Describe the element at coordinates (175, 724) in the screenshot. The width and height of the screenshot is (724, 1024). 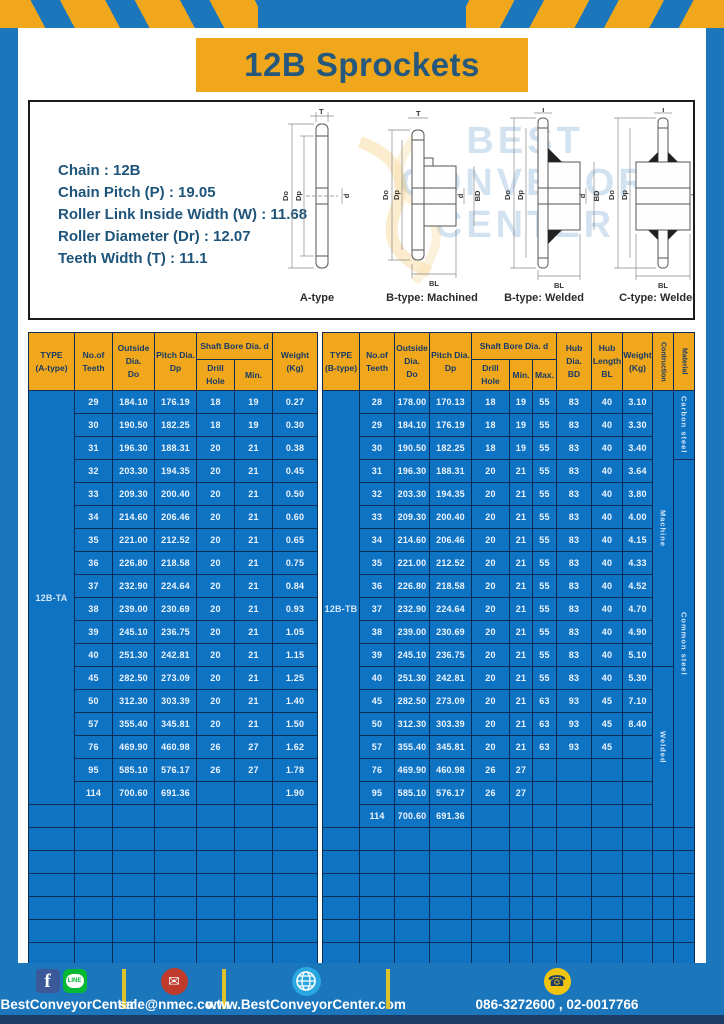
I see `table-cell: 345.81` at that location.